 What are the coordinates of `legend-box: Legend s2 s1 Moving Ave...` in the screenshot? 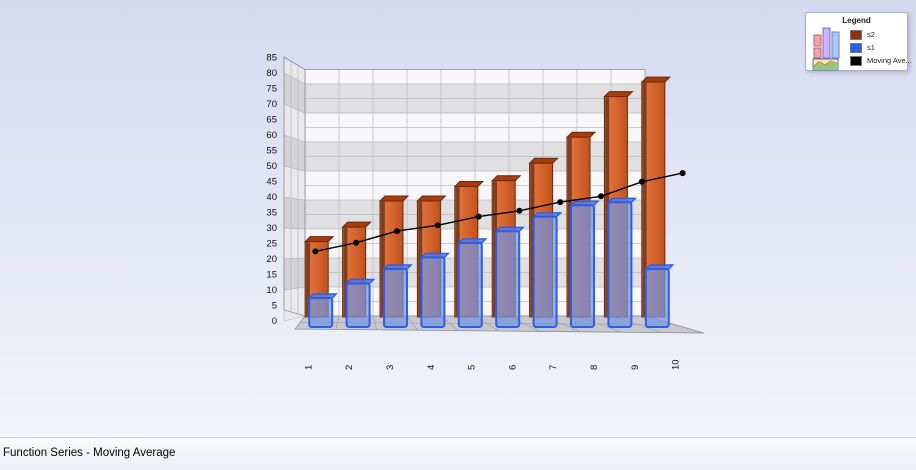 It's located at (858, 41).